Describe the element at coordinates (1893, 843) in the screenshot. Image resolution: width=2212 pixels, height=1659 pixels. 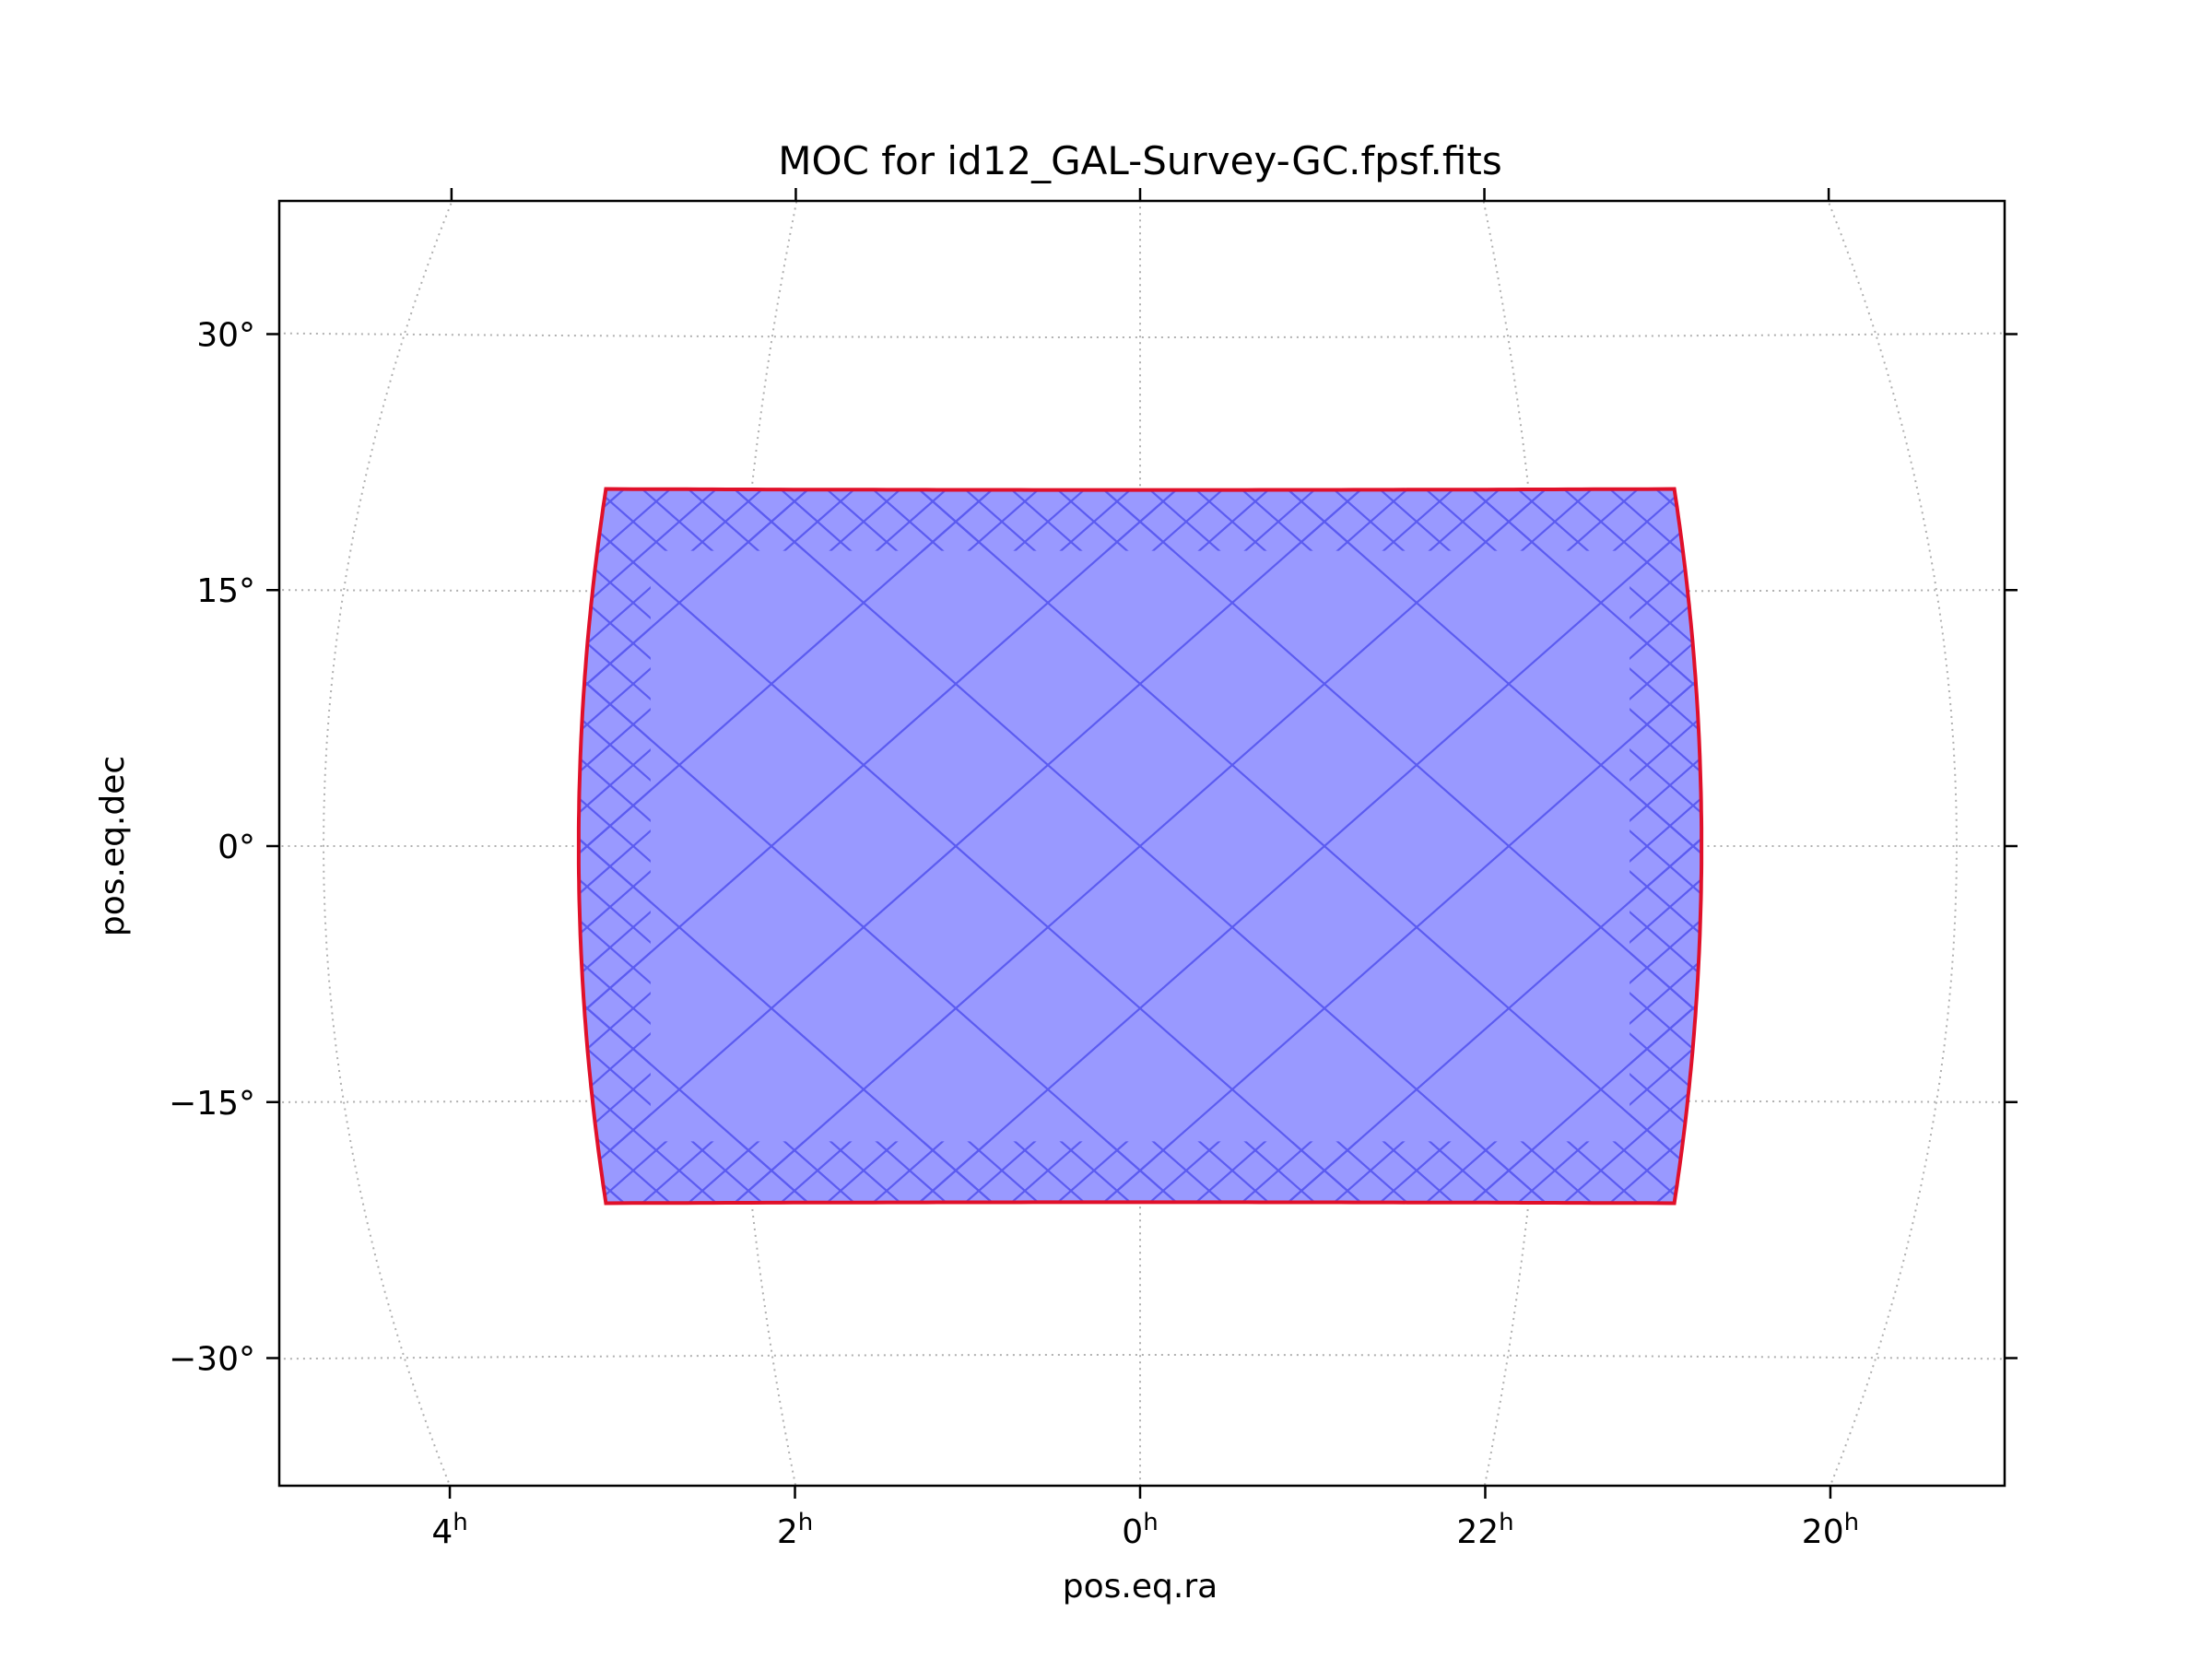
I see `grid-meridian-20h` at that location.